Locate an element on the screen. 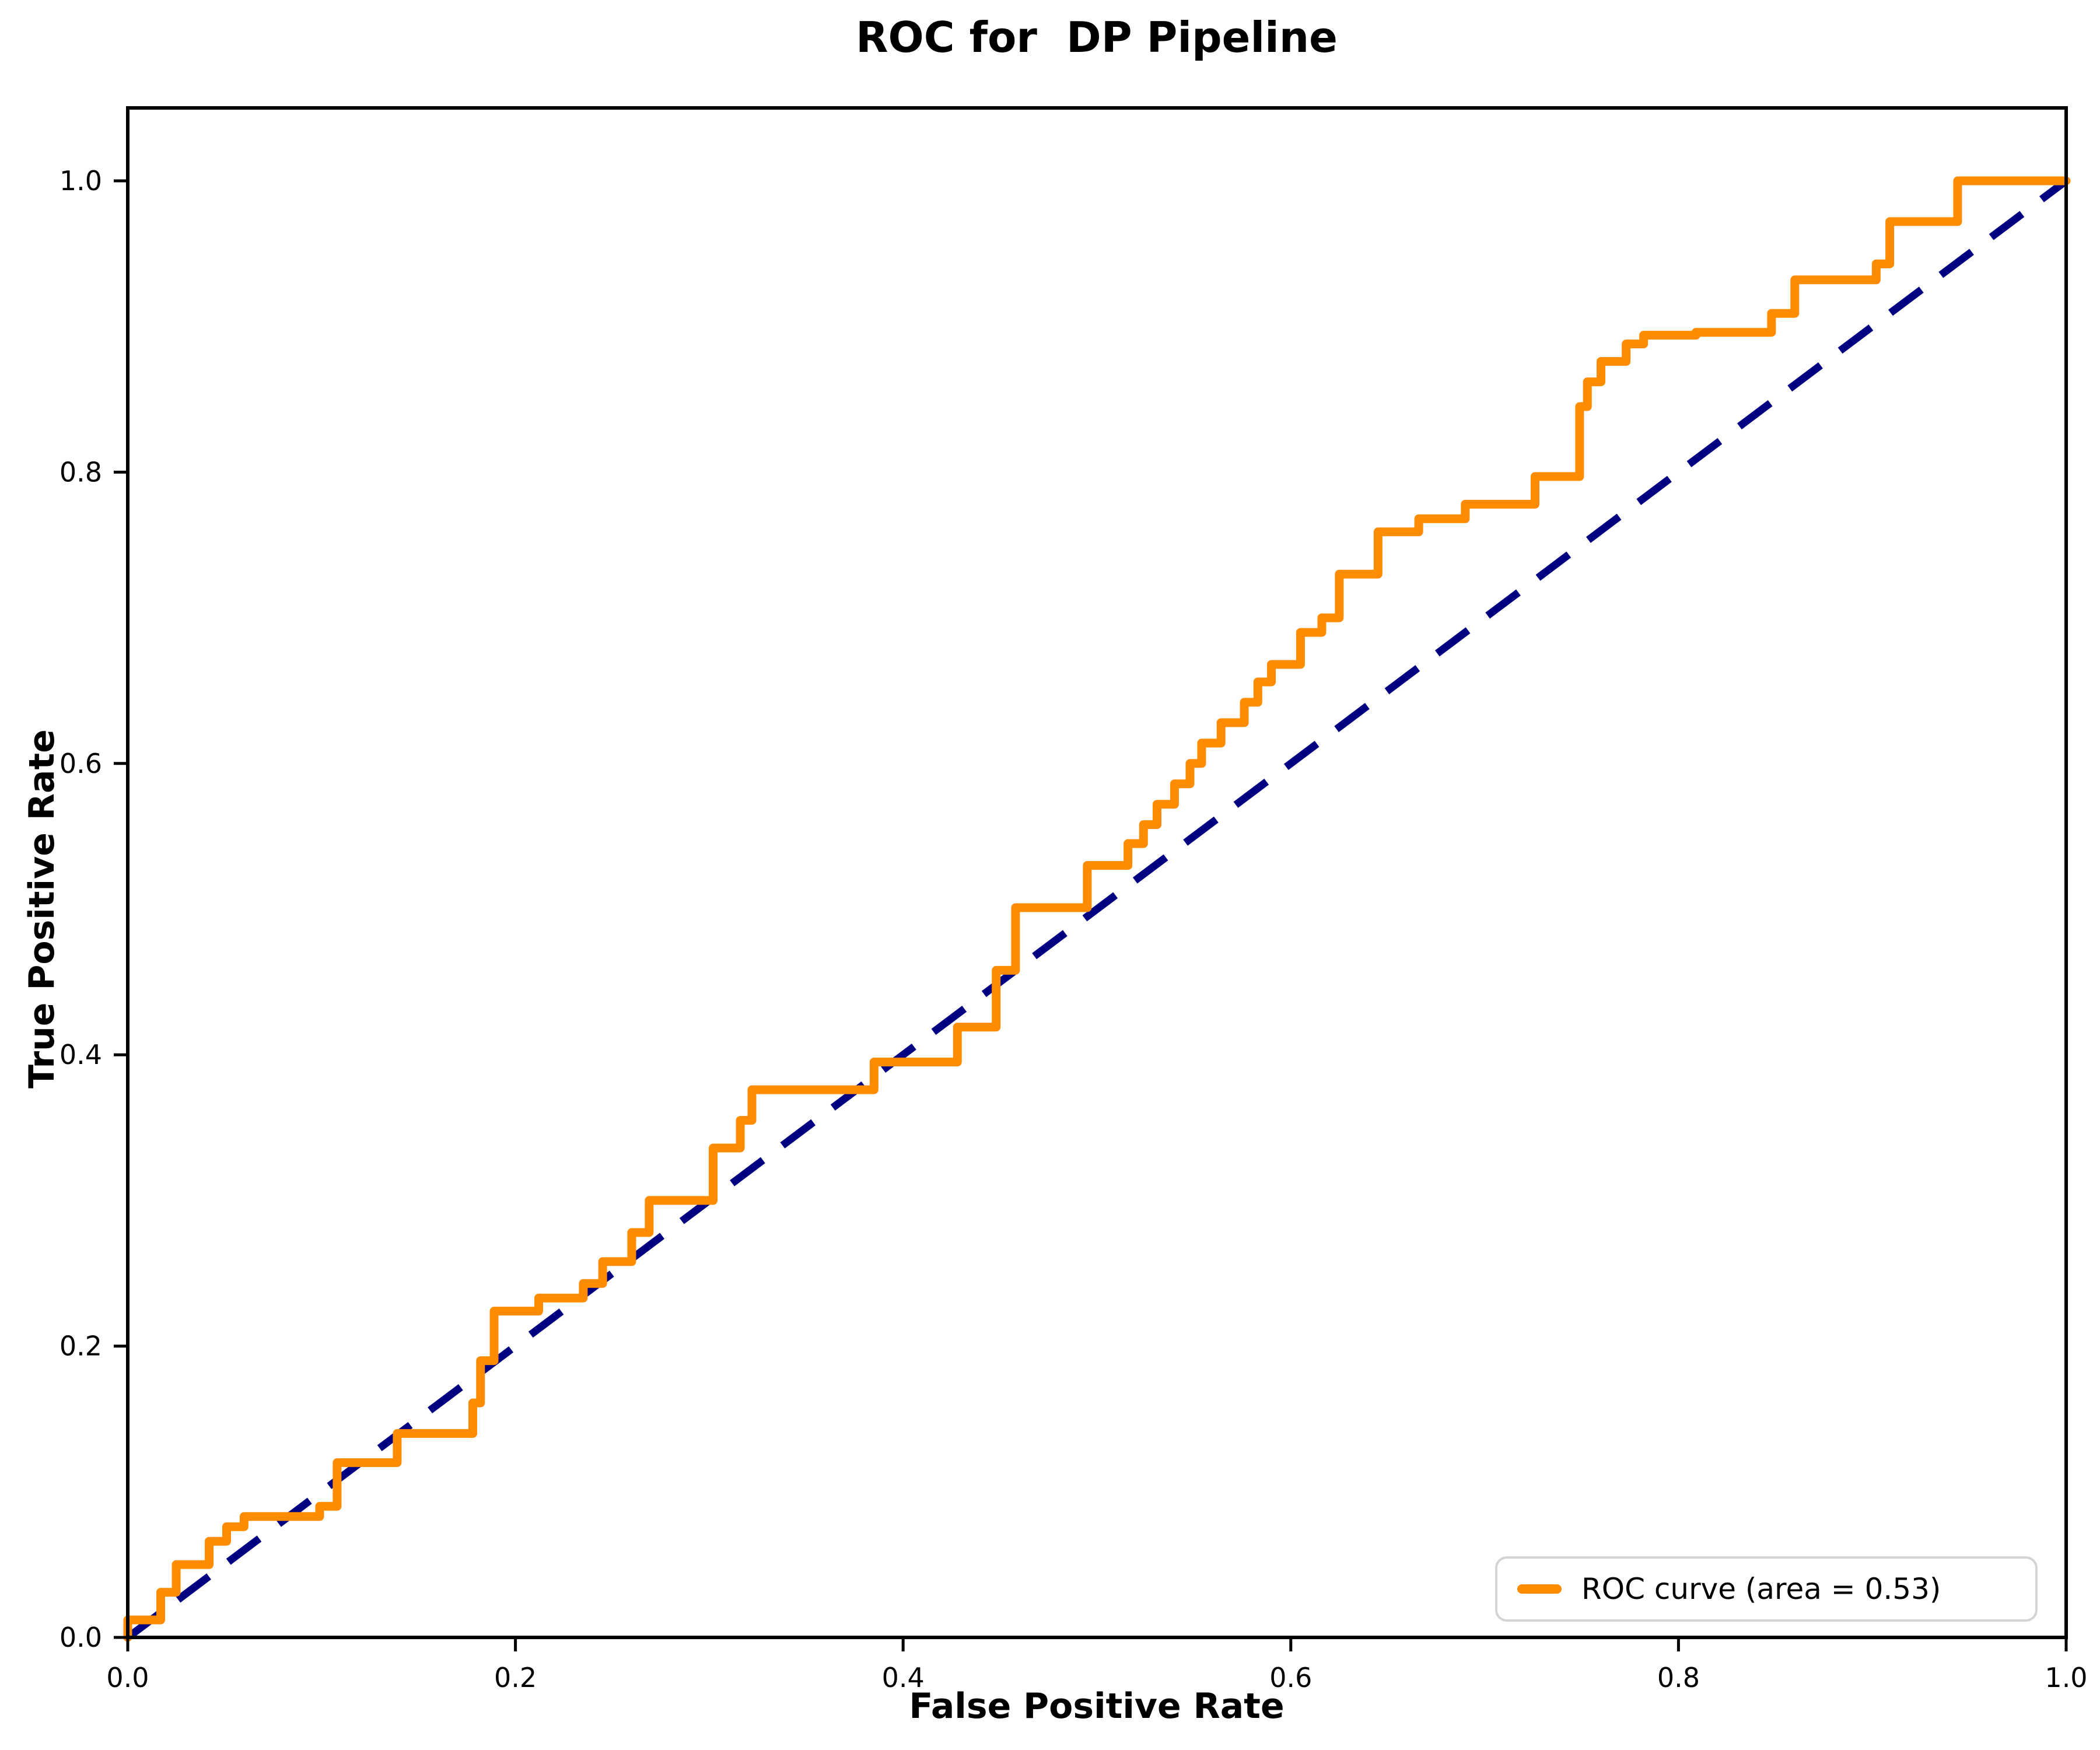  x-tick-label: 0.2 is located at coordinates (515, 1678).